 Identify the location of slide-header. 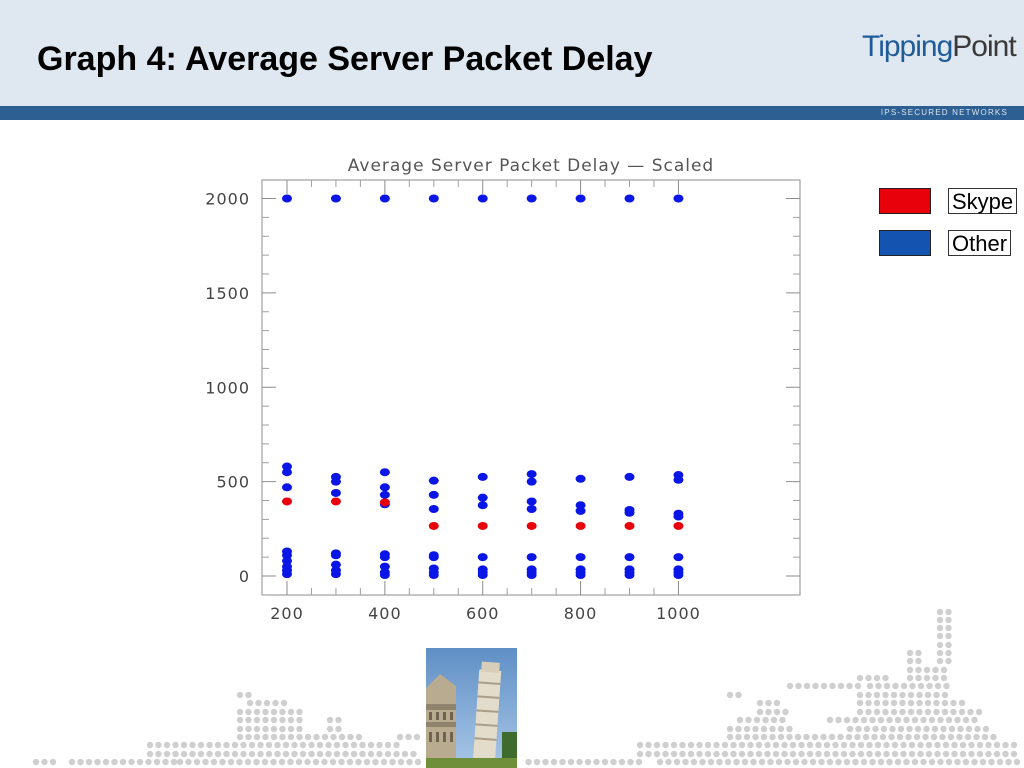
(512, 53).